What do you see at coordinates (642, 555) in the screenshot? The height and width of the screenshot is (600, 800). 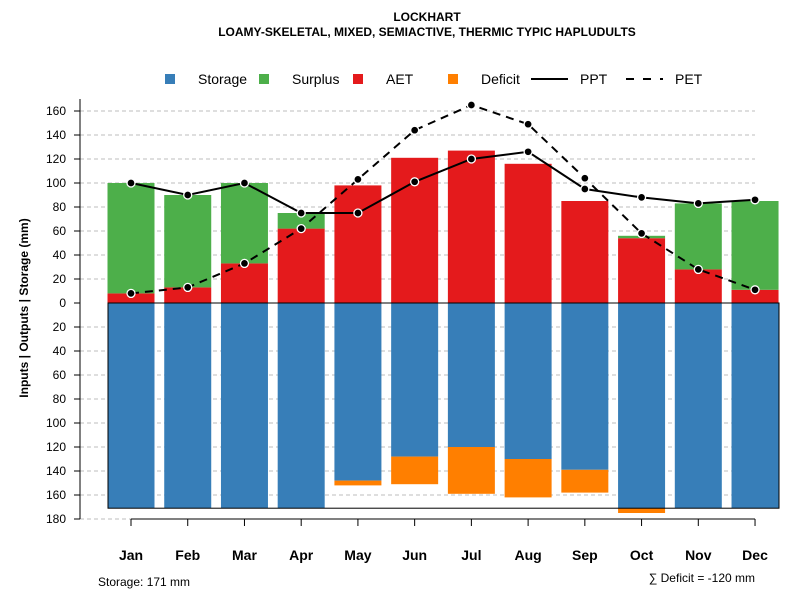 I see `x-tick-label: Oct` at bounding box center [642, 555].